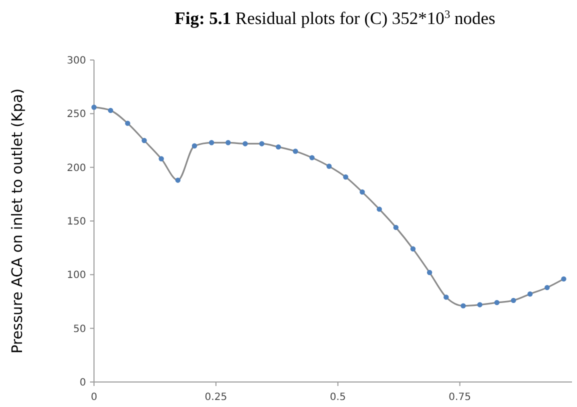 Image resolution: width=577 pixels, height=407 pixels. What do you see at coordinates (83, 383) in the screenshot?
I see `y-tick-label: 0` at bounding box center [83, 383].